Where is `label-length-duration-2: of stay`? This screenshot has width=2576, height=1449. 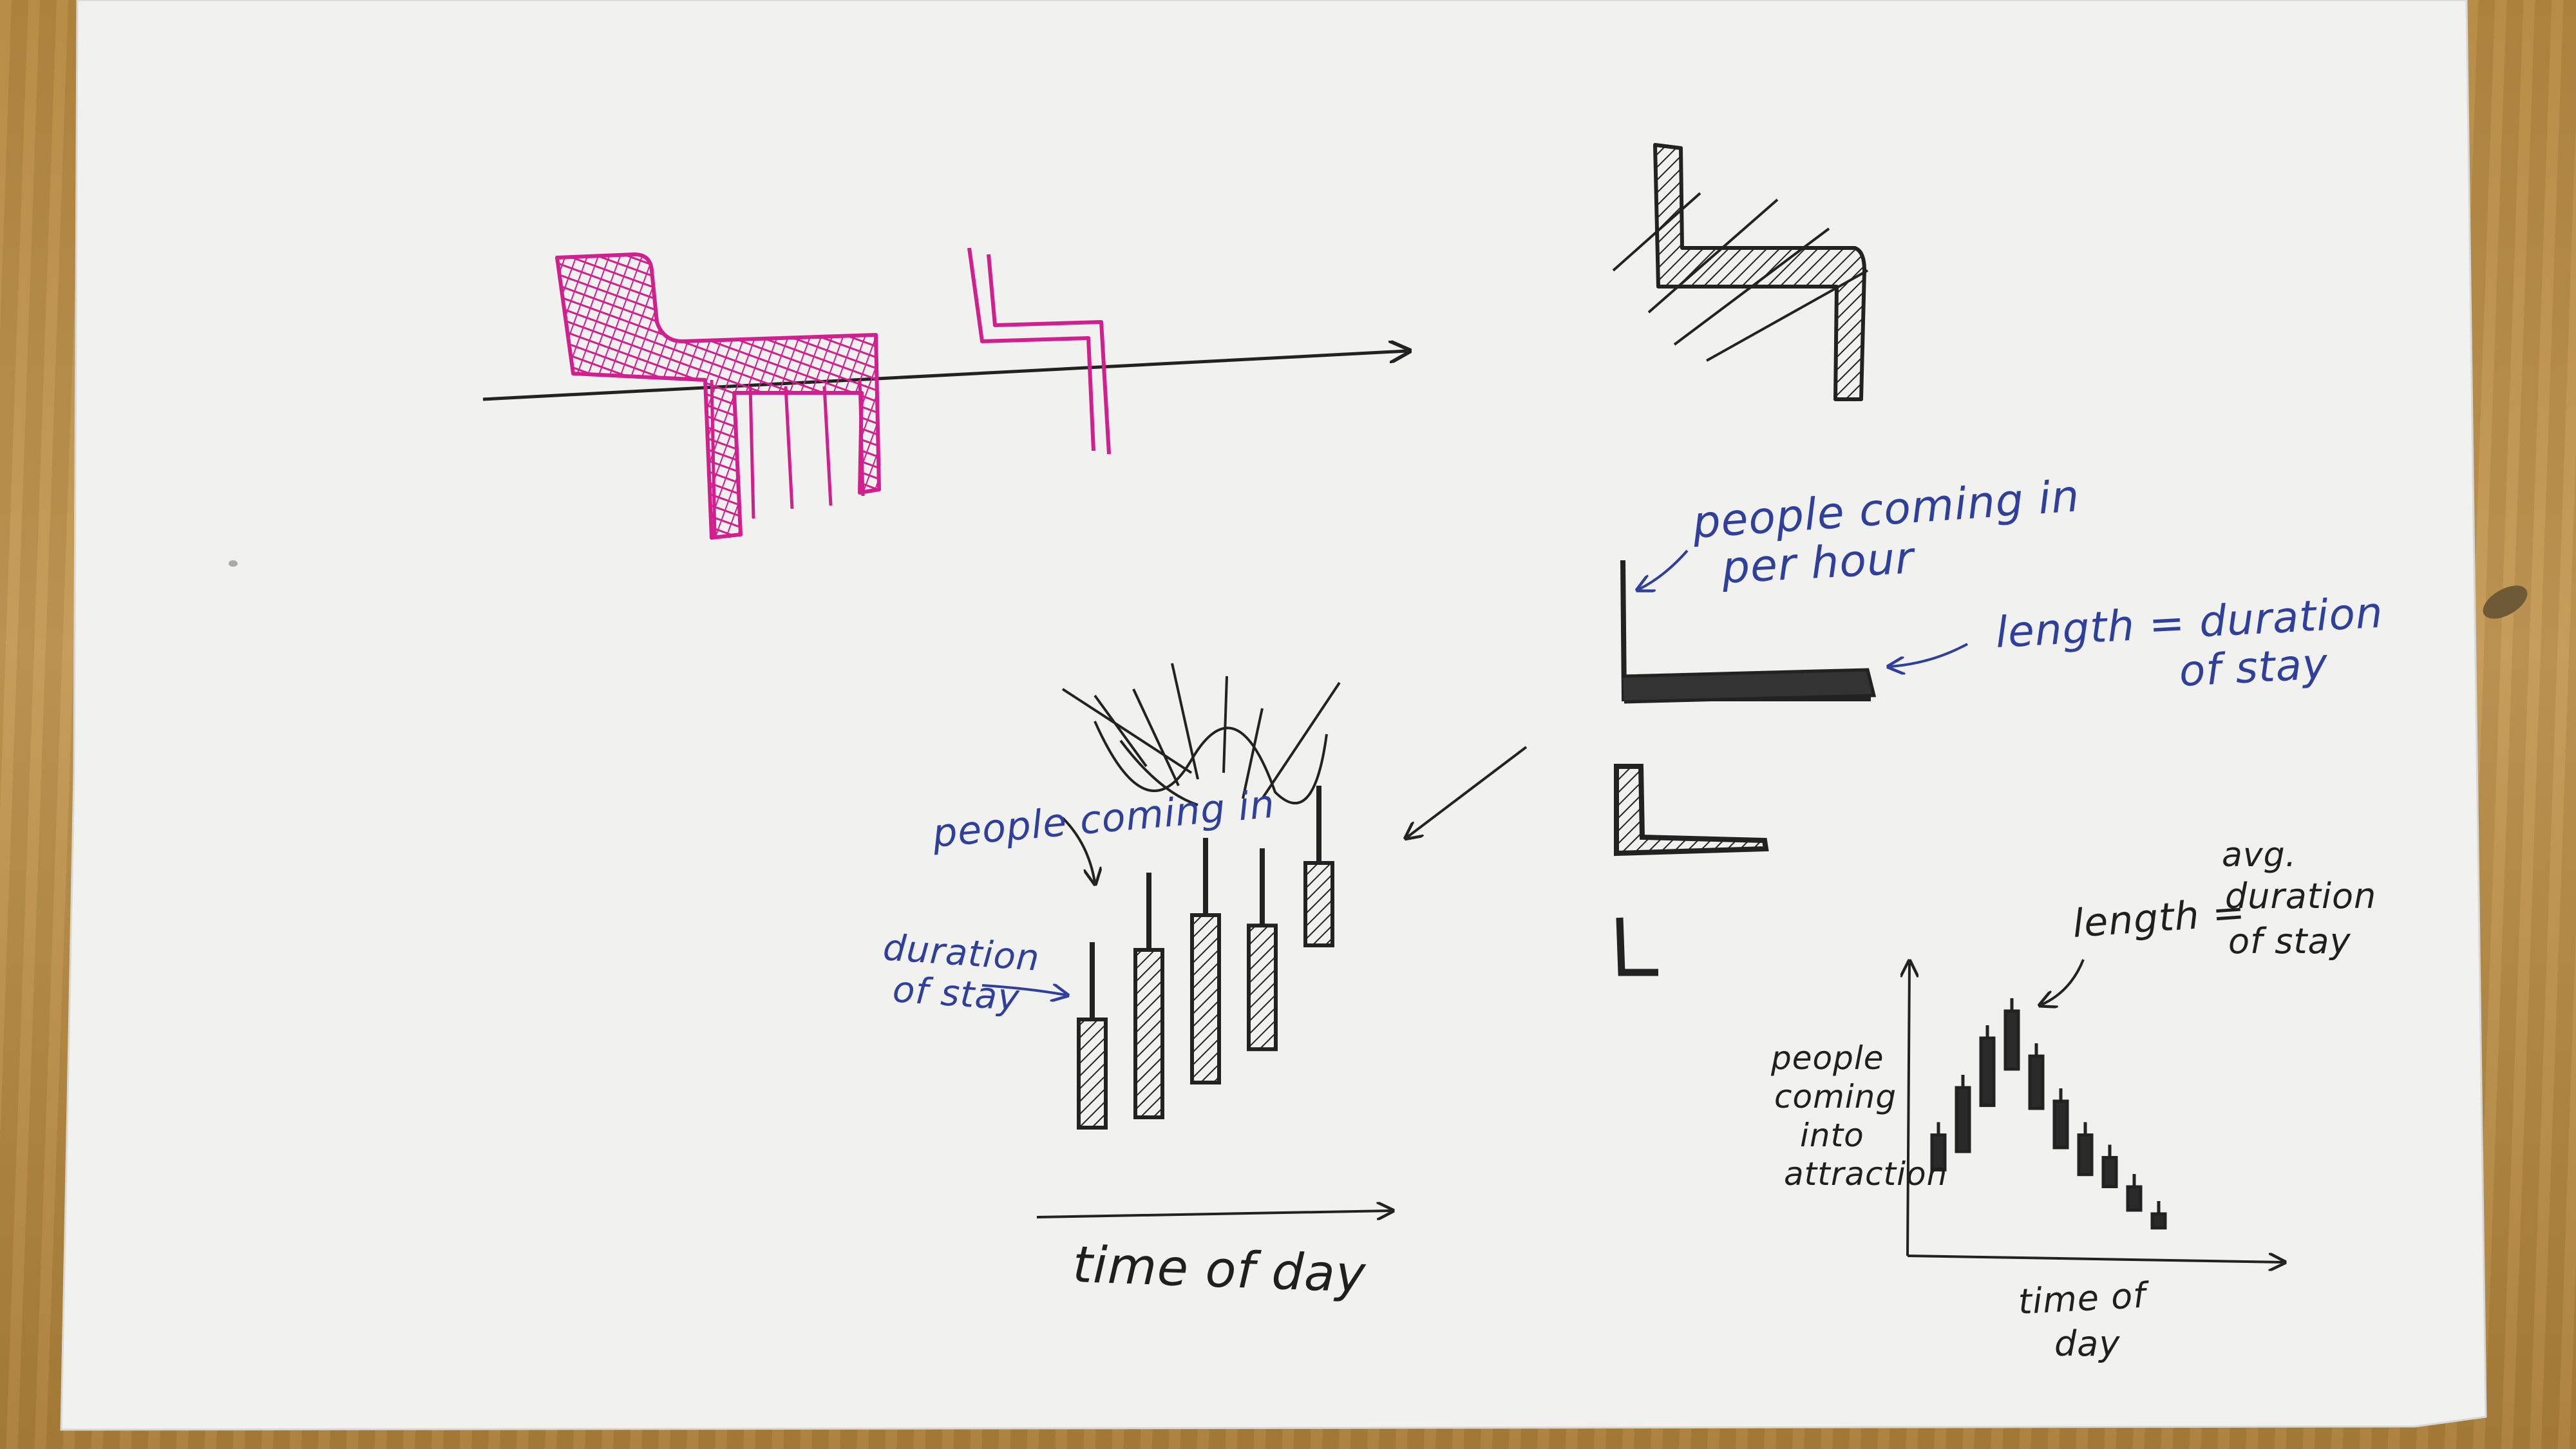
label-length-duration-2: of stay is located at coordinates (2253, 667).